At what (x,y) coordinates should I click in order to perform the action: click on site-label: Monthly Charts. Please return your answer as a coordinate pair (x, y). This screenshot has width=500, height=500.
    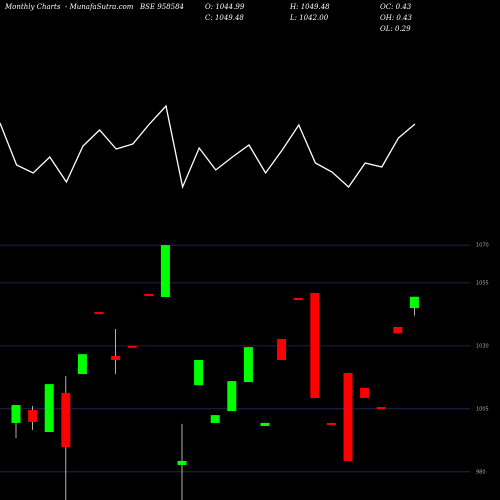
    Looking at the image, I should click on (32, 7).